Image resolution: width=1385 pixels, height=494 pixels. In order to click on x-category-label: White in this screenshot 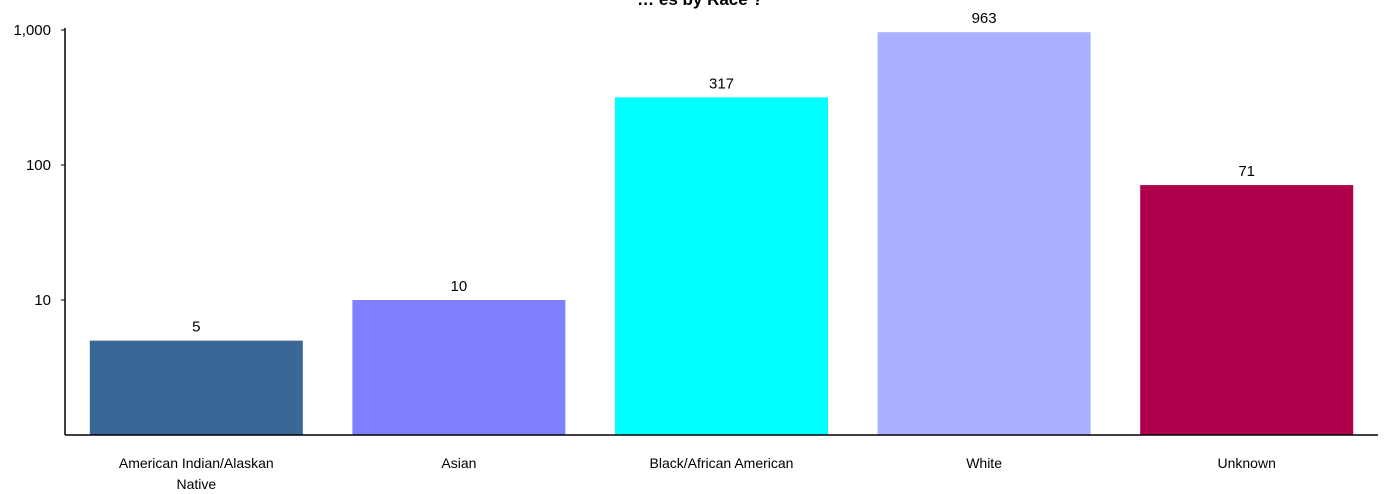, I will do `click(984, 463)`.